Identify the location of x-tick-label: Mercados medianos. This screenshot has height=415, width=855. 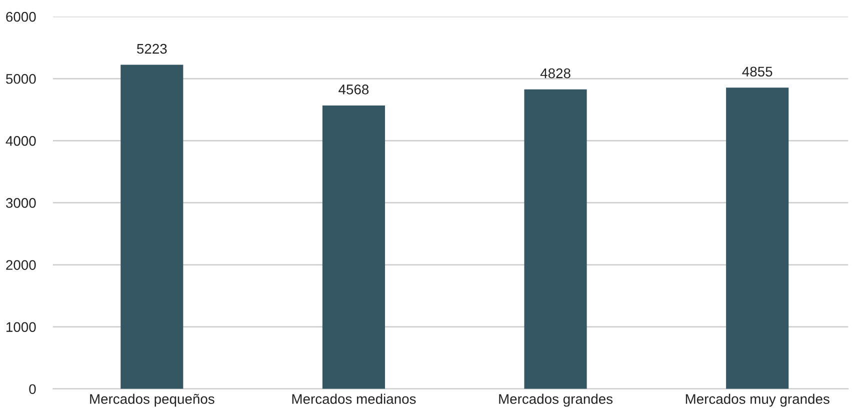
(354, 399).